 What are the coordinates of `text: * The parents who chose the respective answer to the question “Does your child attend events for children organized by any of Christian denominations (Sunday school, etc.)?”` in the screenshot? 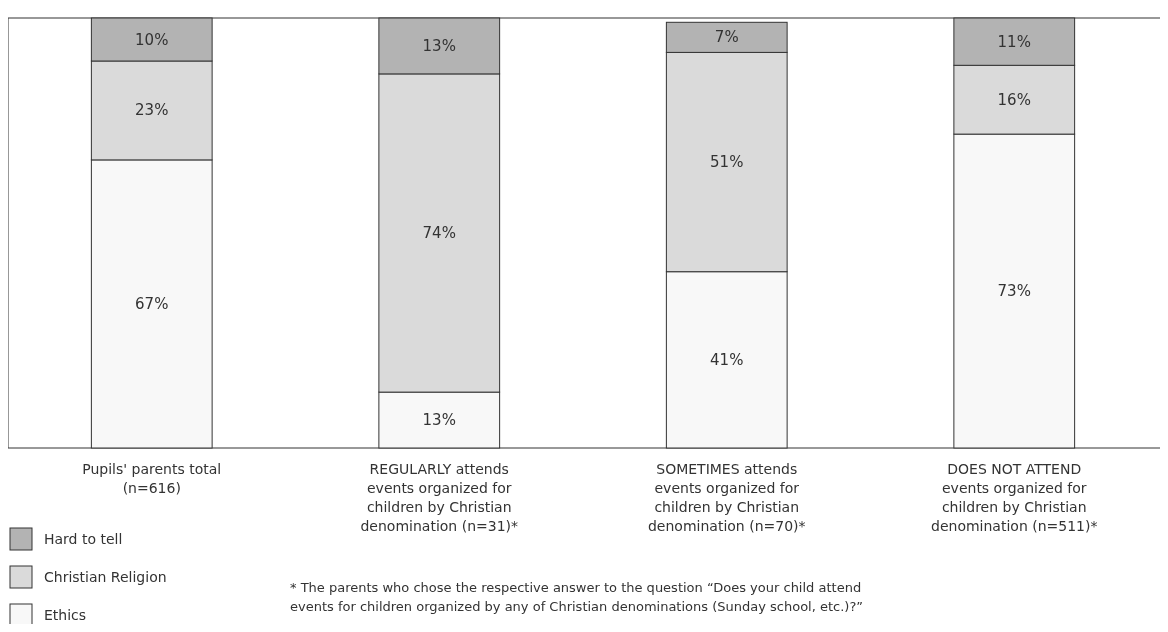 It's located at (577, 597).